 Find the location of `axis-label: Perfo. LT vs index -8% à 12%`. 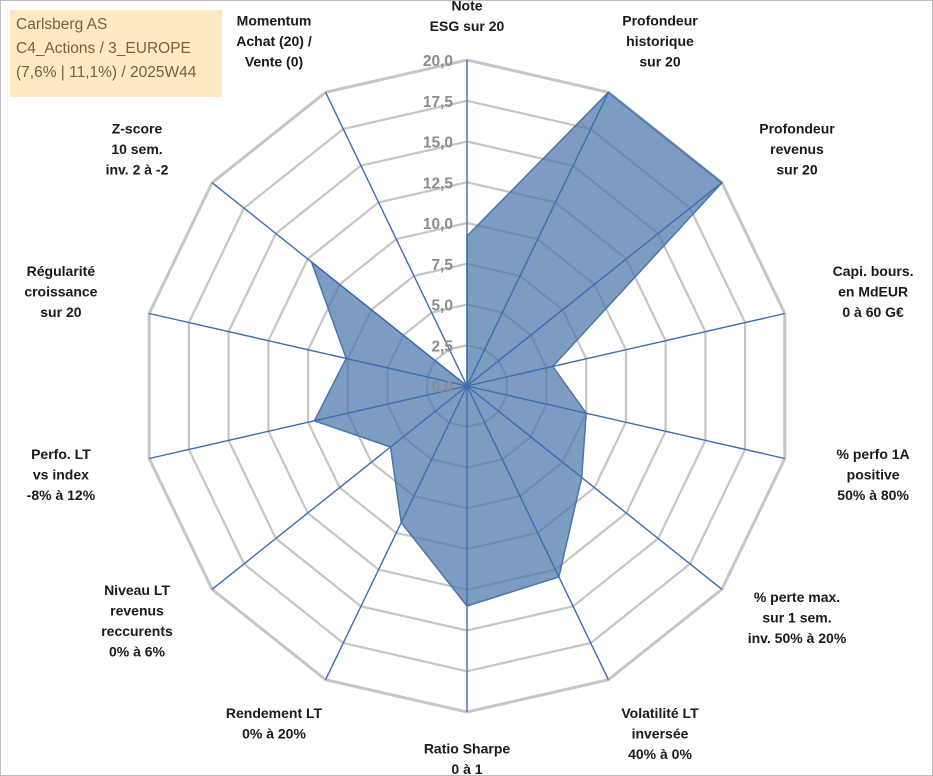

axis-label: Perfo. LT vs index -8% à 12% is located at coordinates (61, 474).